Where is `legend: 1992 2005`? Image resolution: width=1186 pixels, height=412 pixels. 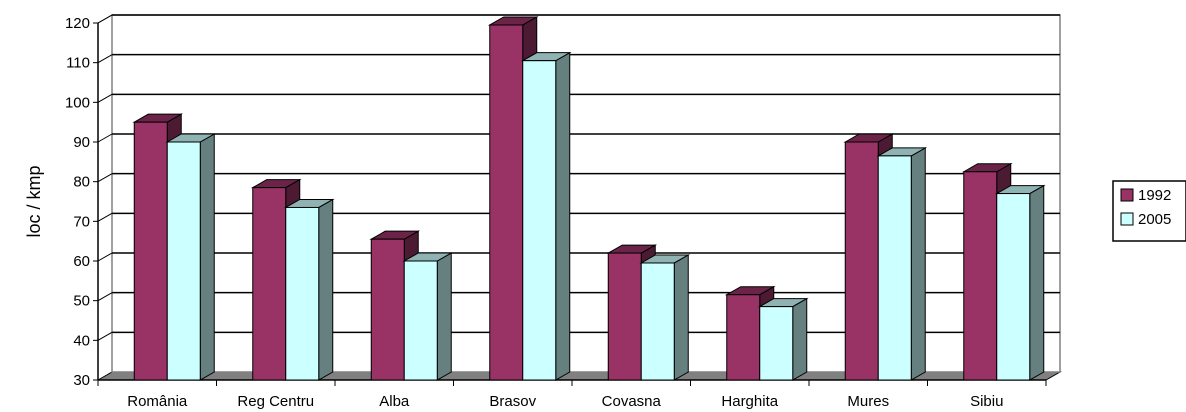 legend: 1992 2005 is located at coordinates (1149, 211).